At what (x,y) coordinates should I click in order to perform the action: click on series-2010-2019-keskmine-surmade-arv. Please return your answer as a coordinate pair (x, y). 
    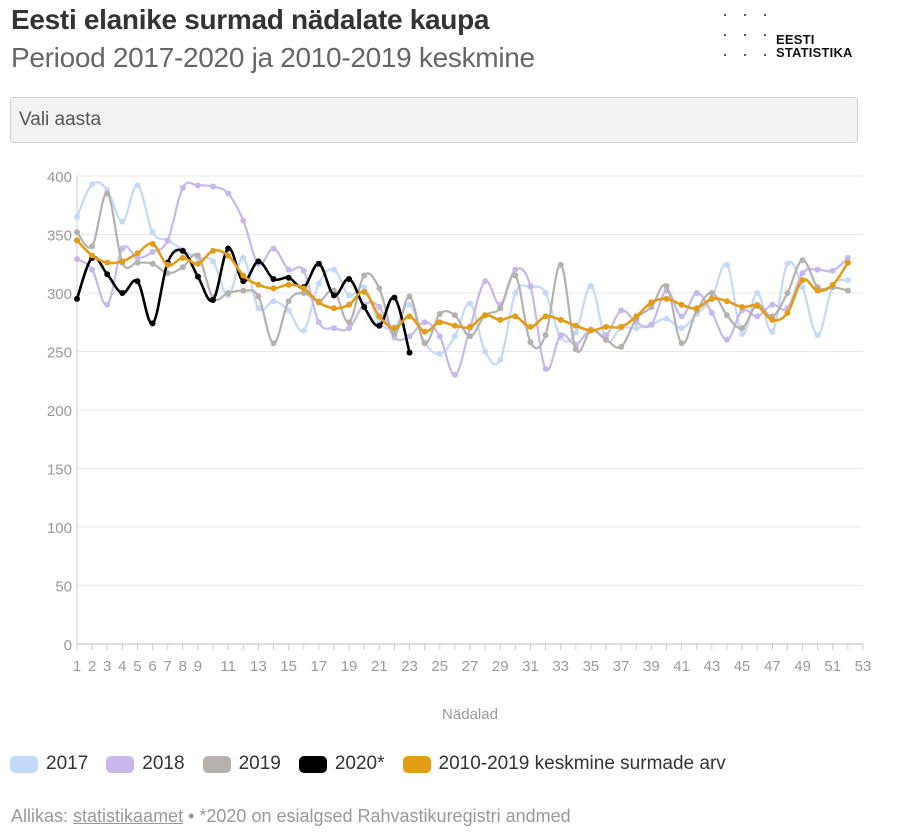
    Looking at the image, I should click on (462, 286).